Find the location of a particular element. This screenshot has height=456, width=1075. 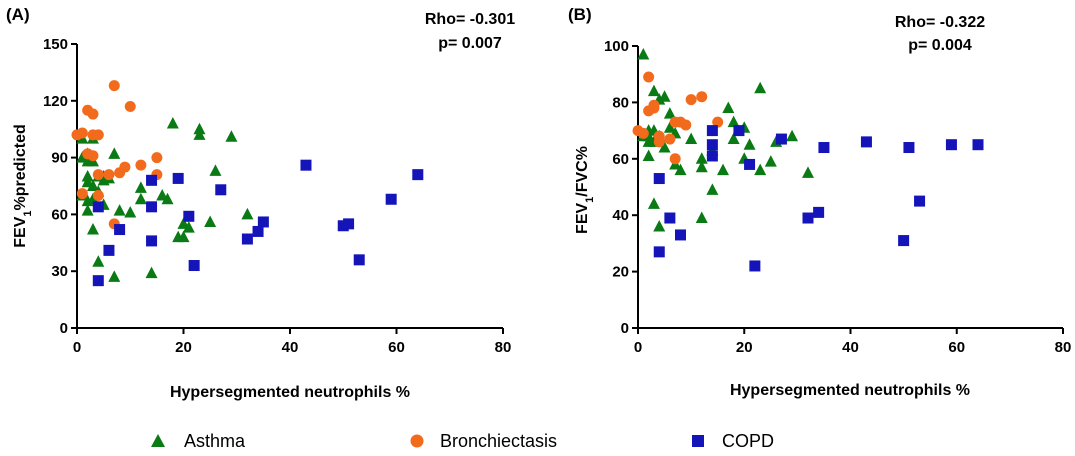

legend: Asthma Bronchiectasis COPD is located at coordinates (462, 441).